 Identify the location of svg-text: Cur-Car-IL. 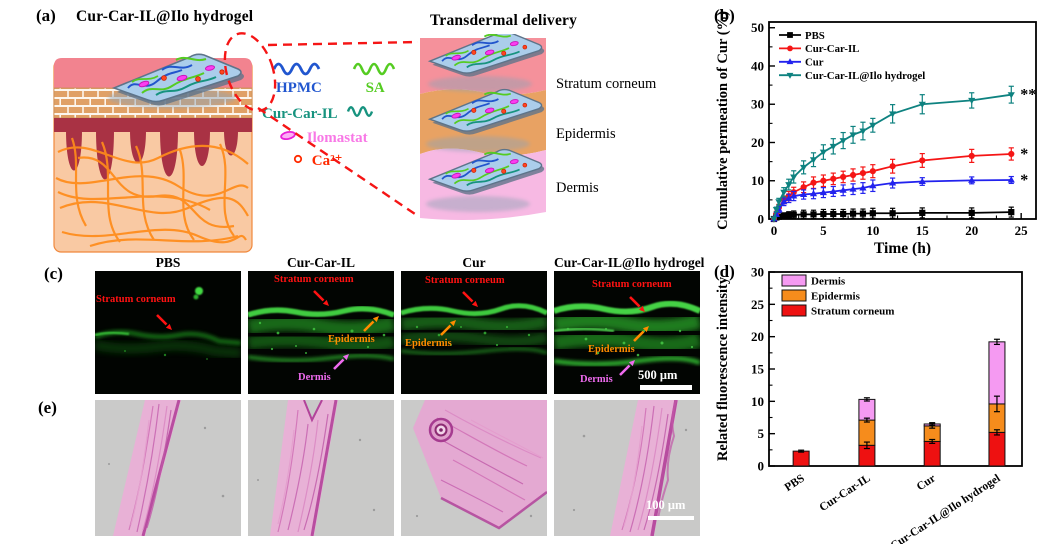
(844, 493).